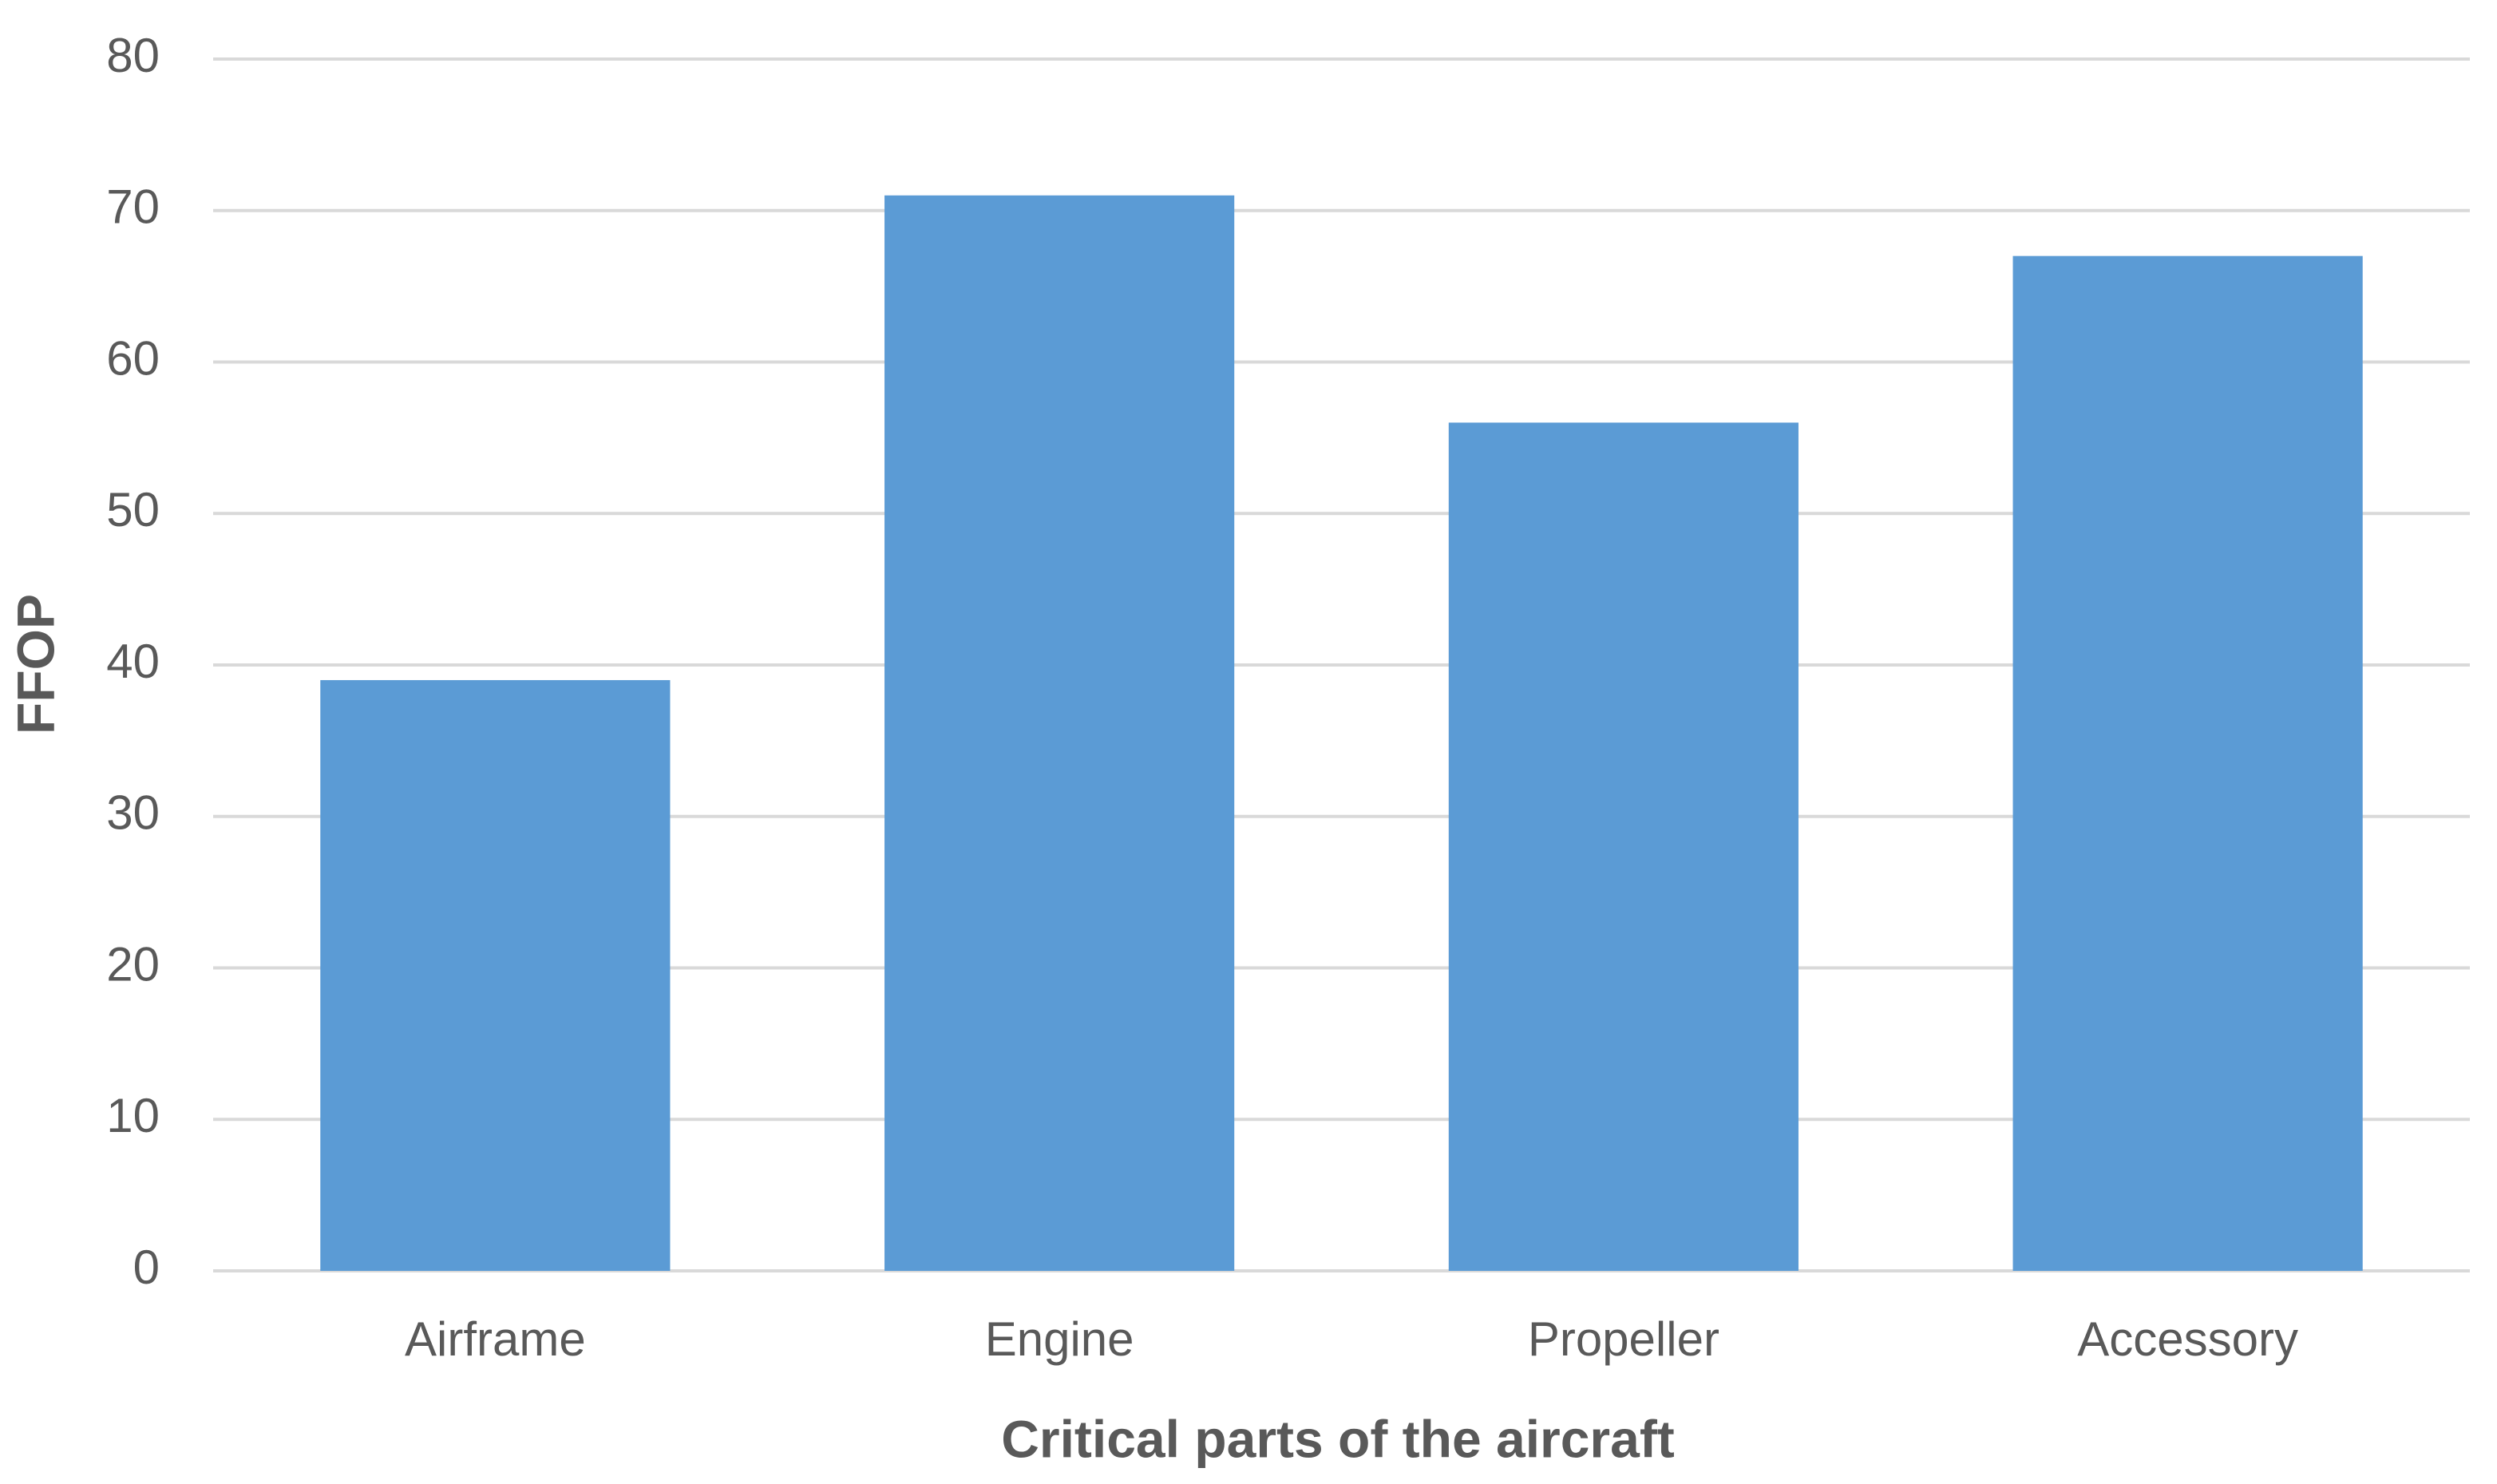  Describe the element at coordinates (496, 1339) in the screenshot. I see `x-tick-label: Airframe` at that location.